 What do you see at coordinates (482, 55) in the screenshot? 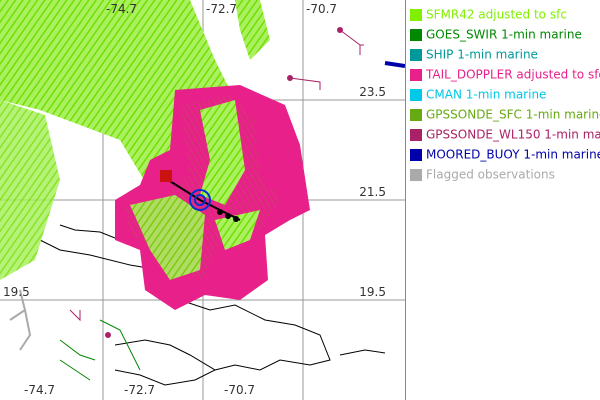
I see `legend-label: SHIP 1-min marine` at bounding box center [482, 55].